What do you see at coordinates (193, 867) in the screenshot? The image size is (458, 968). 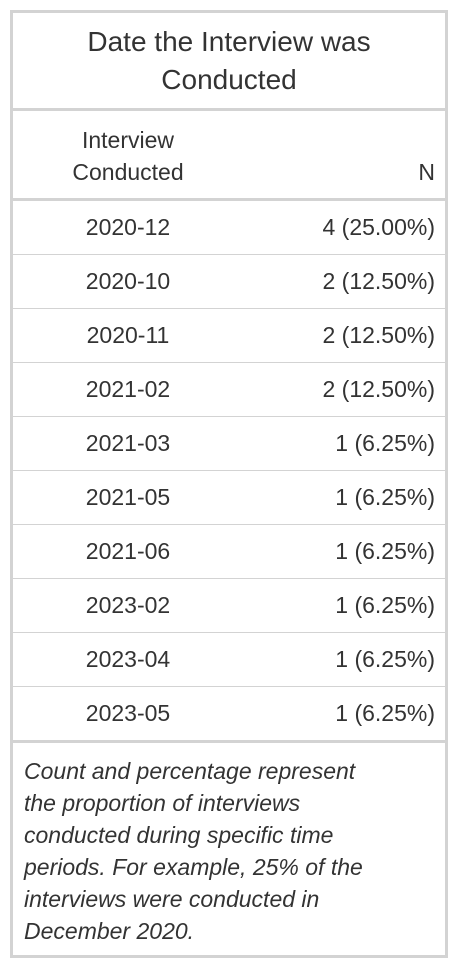 I see `footnote-line: periods. For example, 25% of the` at bounding box center [193, 867].